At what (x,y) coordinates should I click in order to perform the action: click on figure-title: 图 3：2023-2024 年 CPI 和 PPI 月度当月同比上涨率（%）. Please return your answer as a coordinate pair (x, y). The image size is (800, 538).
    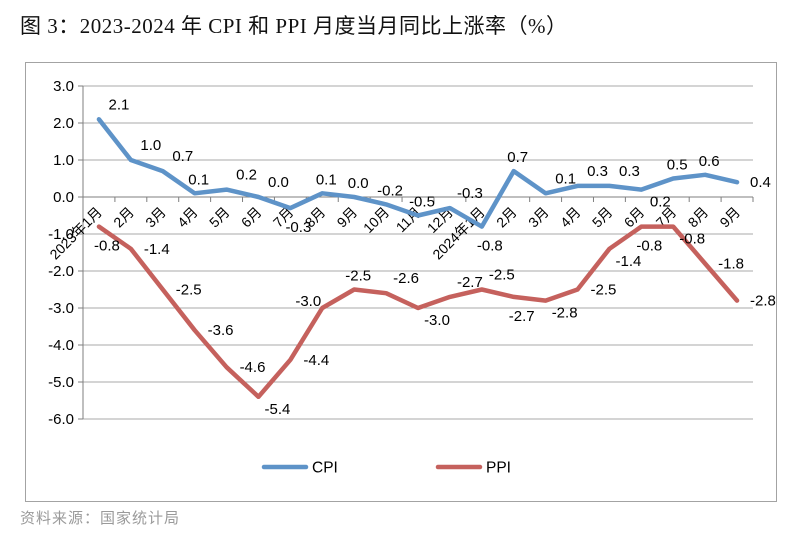
    Looking at the image, I should click on (294, 26).